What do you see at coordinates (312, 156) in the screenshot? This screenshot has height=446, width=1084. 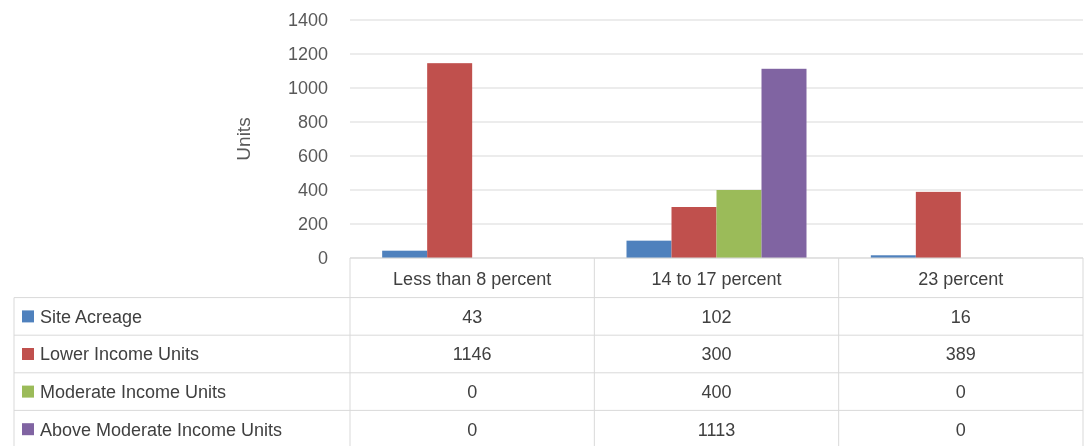 I see `y-tick-label: 600` at bounding box center [312, 156].